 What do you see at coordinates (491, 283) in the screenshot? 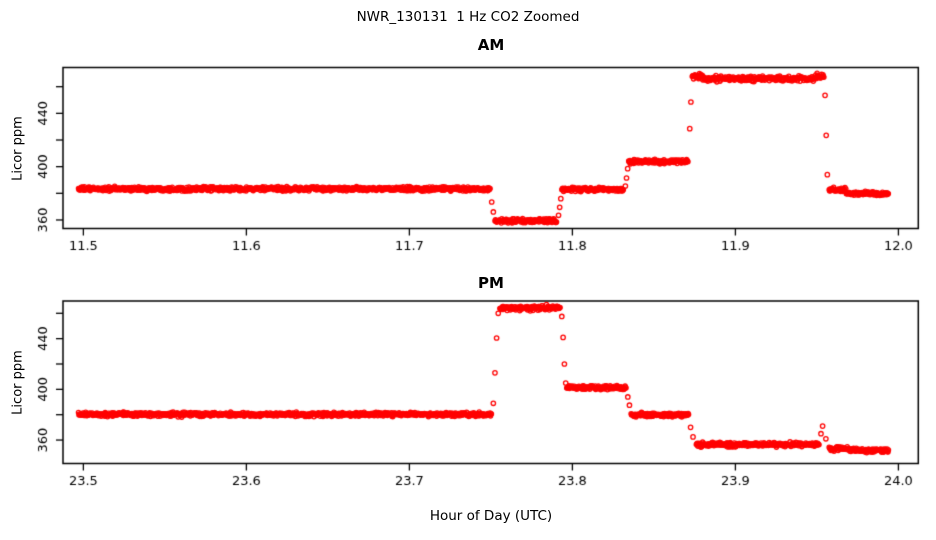
I see `pm-panel-title: PM` at bounding box center [491, 283].